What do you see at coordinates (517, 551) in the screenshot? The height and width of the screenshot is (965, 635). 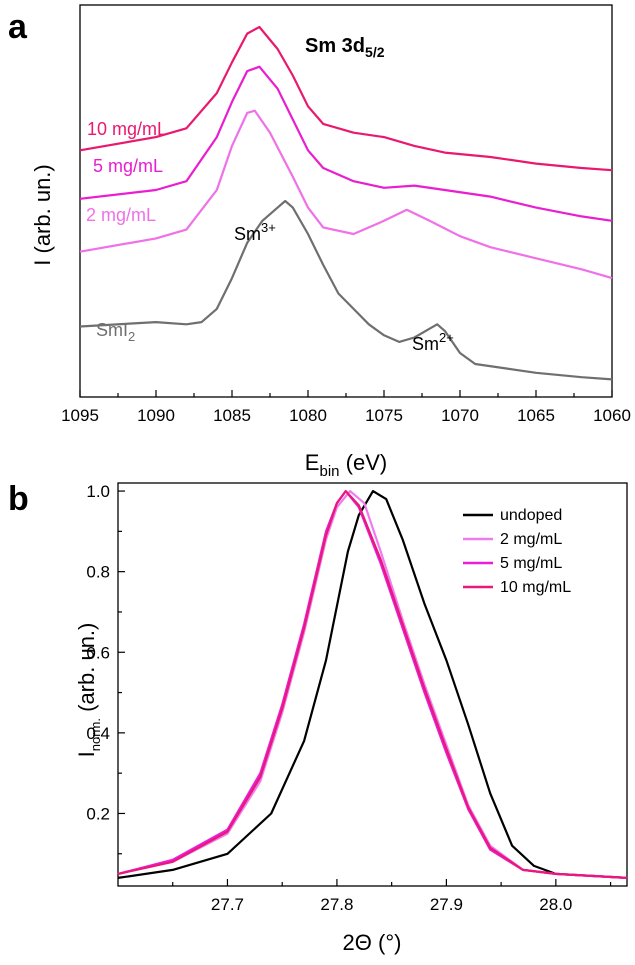 I see `panel-b-legend: undoped 2 mg/mL 5 mg/mL 10 mg/mL` at bounding box center [517, 551].